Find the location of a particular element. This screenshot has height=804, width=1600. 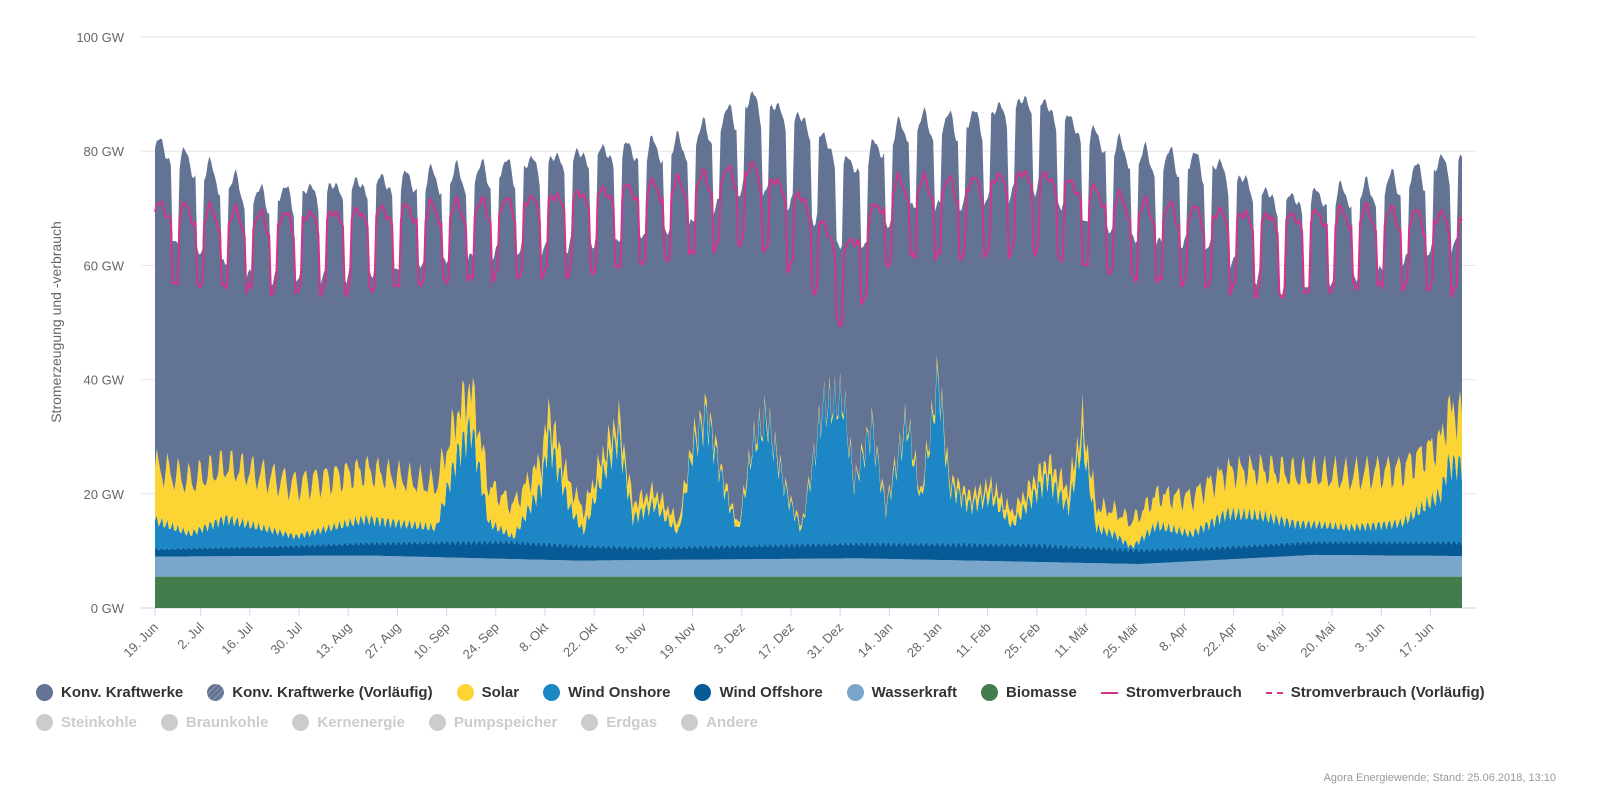

x-tick-label: 3. Dez is located at coordinates (729, 638).